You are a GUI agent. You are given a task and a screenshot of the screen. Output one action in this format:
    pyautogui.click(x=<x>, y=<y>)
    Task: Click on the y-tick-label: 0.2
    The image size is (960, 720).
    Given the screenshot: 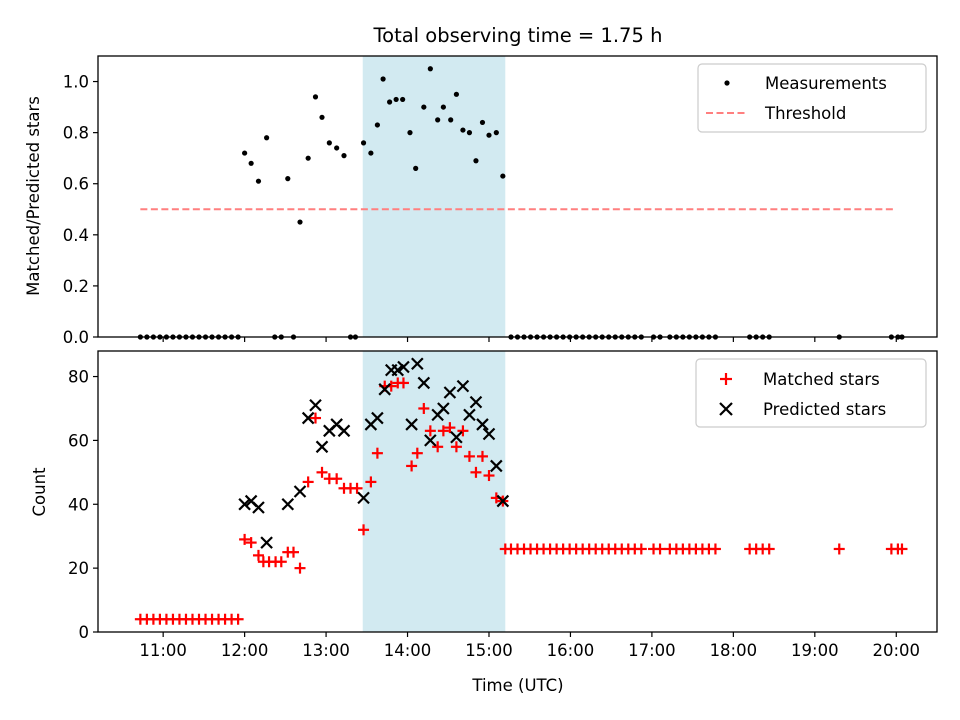 What is the action you would take?
    pyautogui.click(x=76, y=286)
    